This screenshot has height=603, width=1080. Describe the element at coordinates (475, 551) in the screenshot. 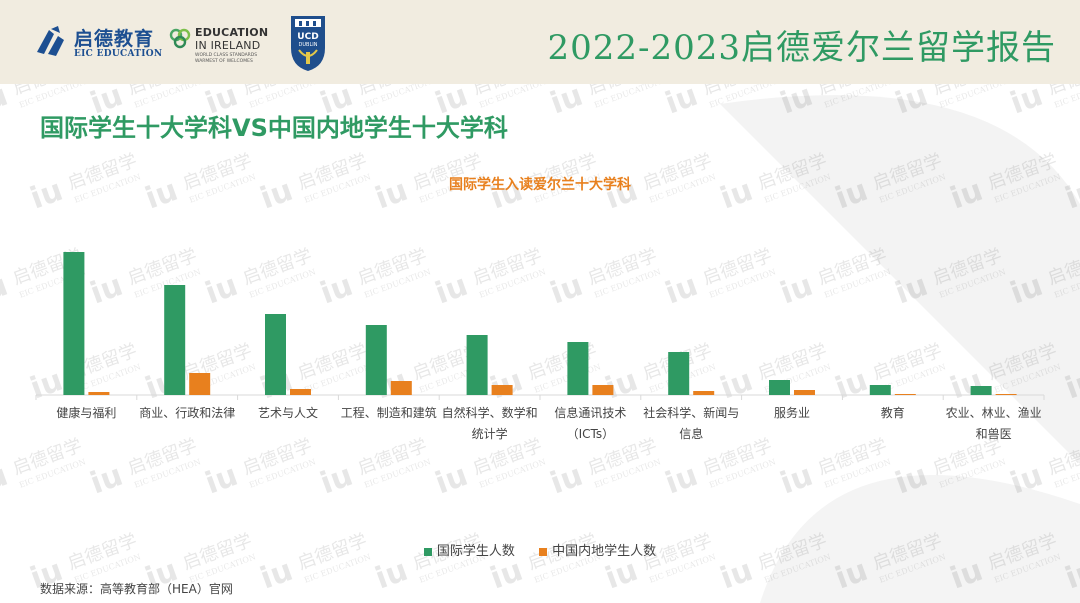

I see `legend-label-international: 国际学生人数` at that location.